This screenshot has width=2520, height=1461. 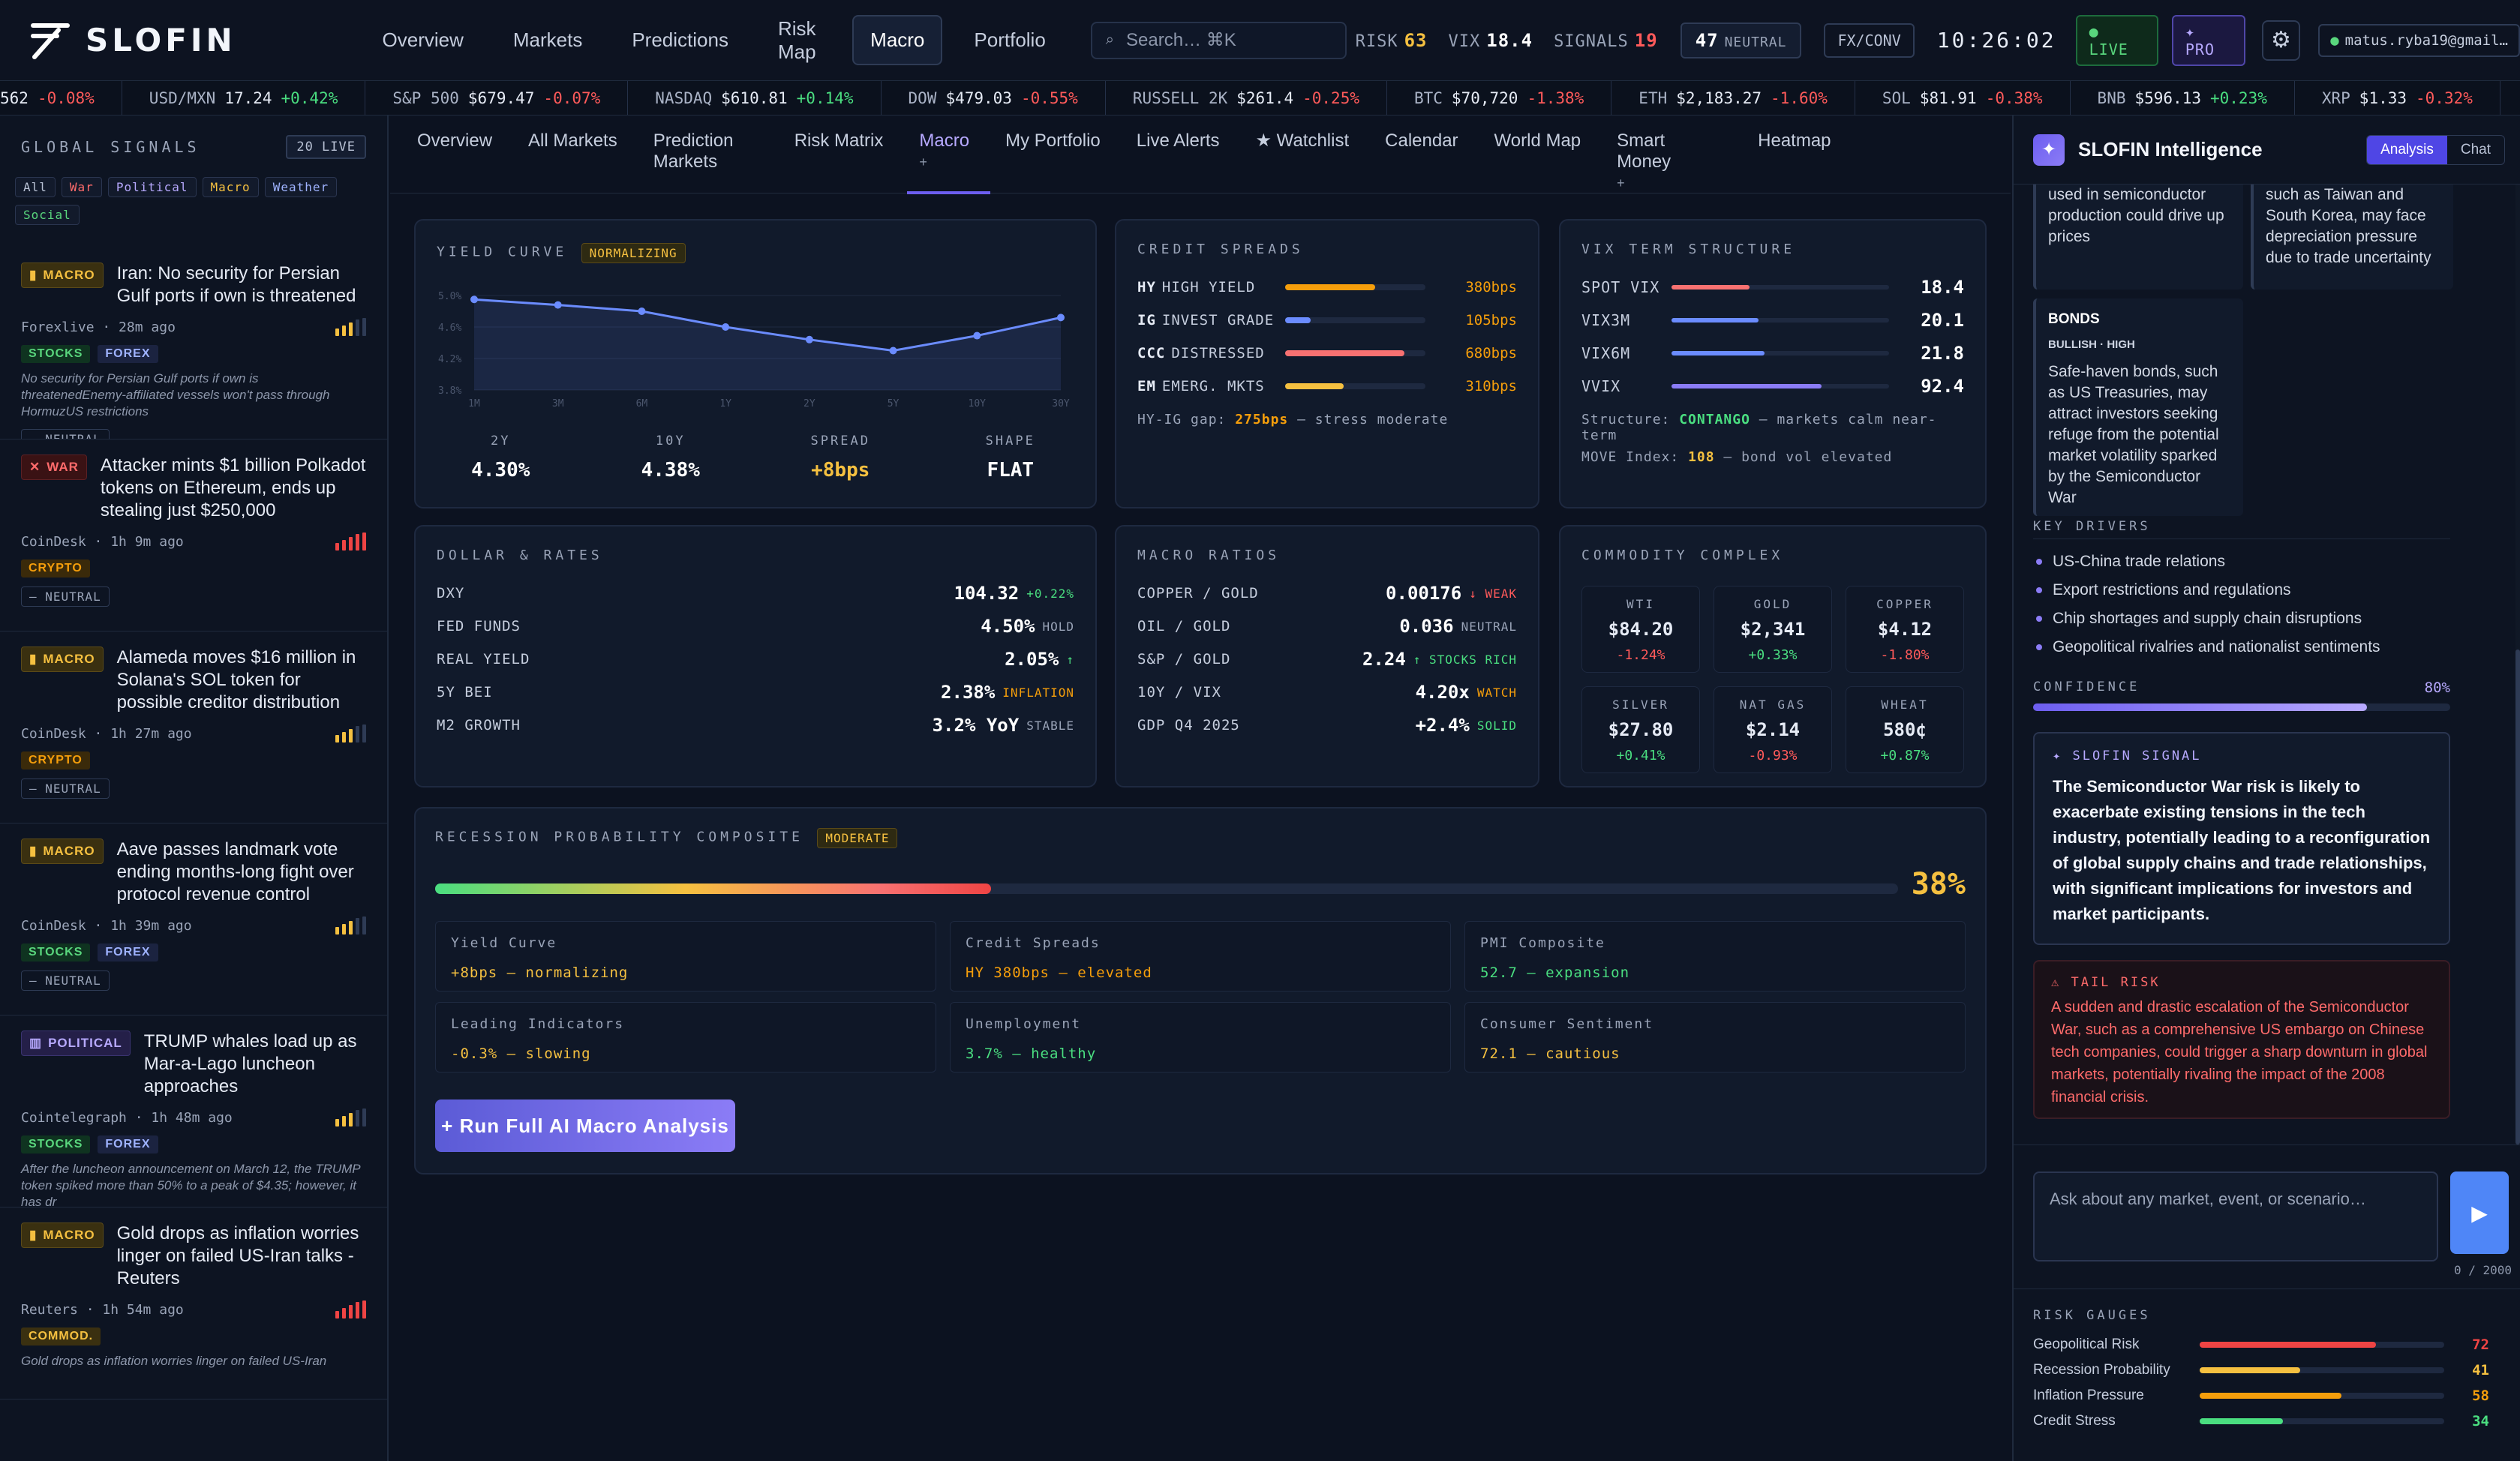 What do you see at coordinates (1537, 162) in the screenshot?
I see `tab-world-map: World Map` at bounding box center [1537, 162].